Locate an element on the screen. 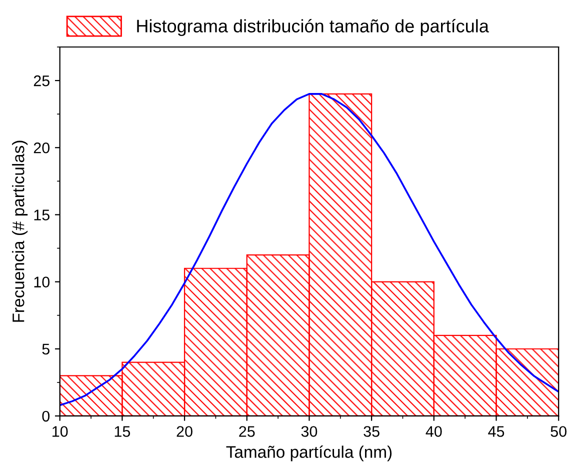 This screenshot has width=570, height=470. y-axis-title: Frecuencia (# particulas) is located at coordinates (20, 231).